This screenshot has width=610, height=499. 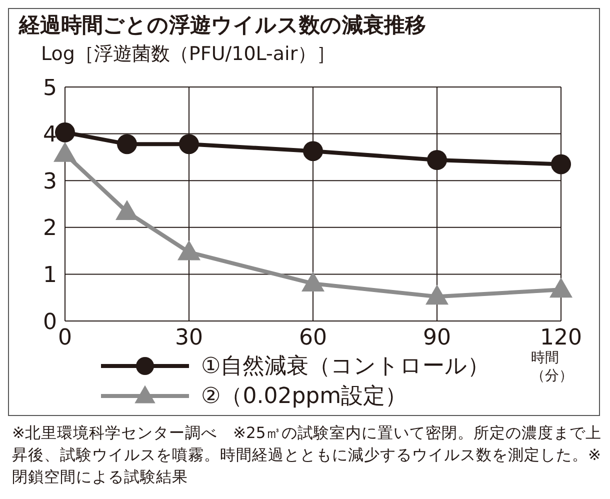 What do you see at coordinates (50, 322) in the screenshot?
I see `y-tick-label: 0` at bounding box center [50, 322].